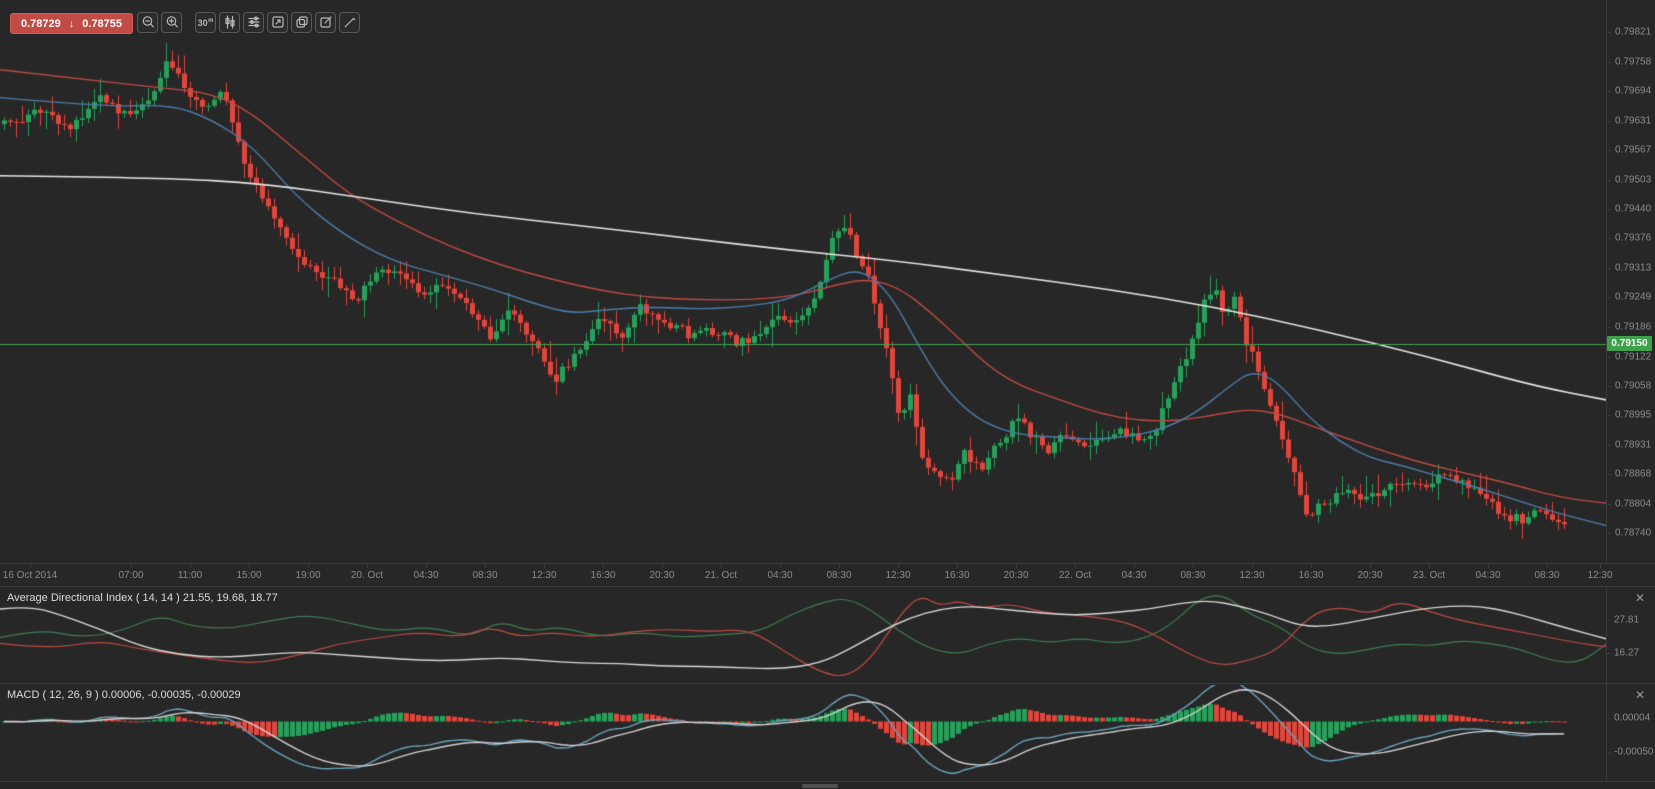 The width and height of the screenshot is (1655, 789). What do you see at coordinates (1633, 533) in the screenshot?
I see `price-axis-label: 0.78740` at bounding box center [1633, 533].